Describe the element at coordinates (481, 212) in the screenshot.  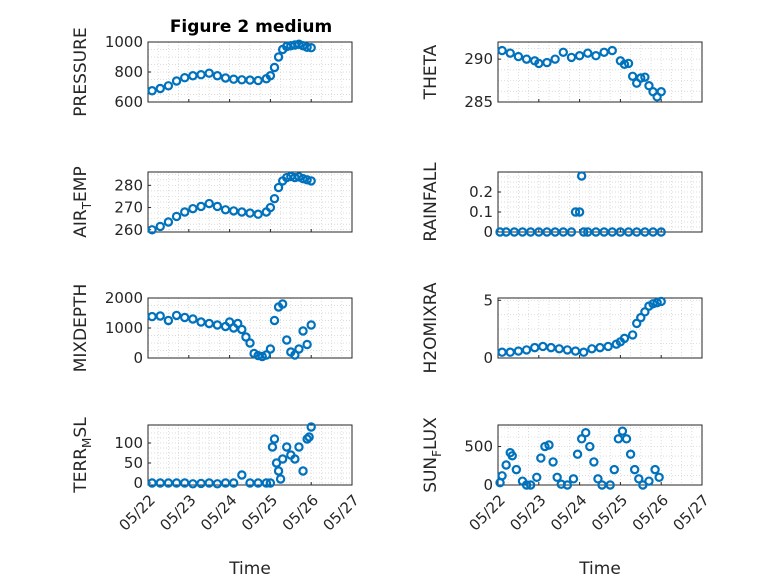
I see `y-tick-label: 0.1` at that location.